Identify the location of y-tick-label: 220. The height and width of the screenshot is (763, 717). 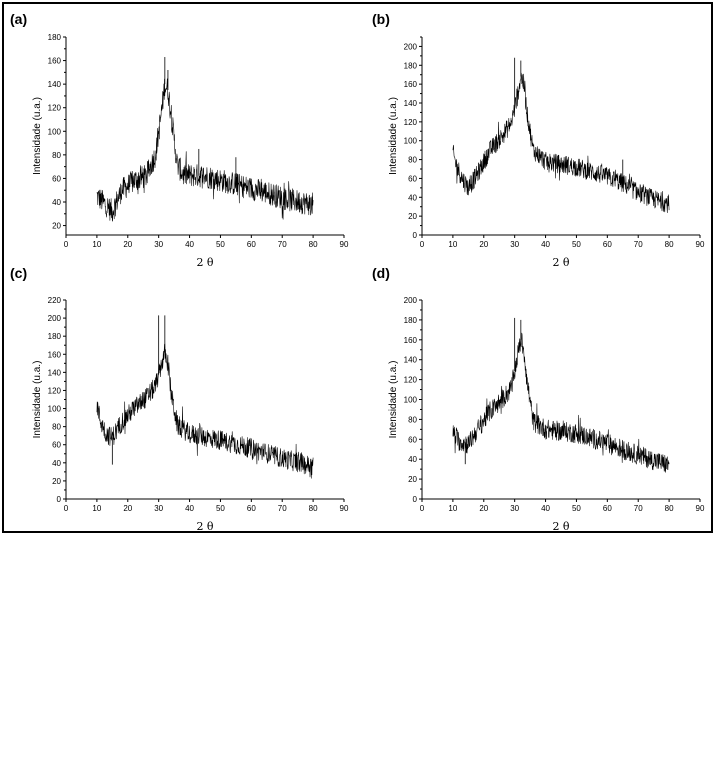
(55, 300).